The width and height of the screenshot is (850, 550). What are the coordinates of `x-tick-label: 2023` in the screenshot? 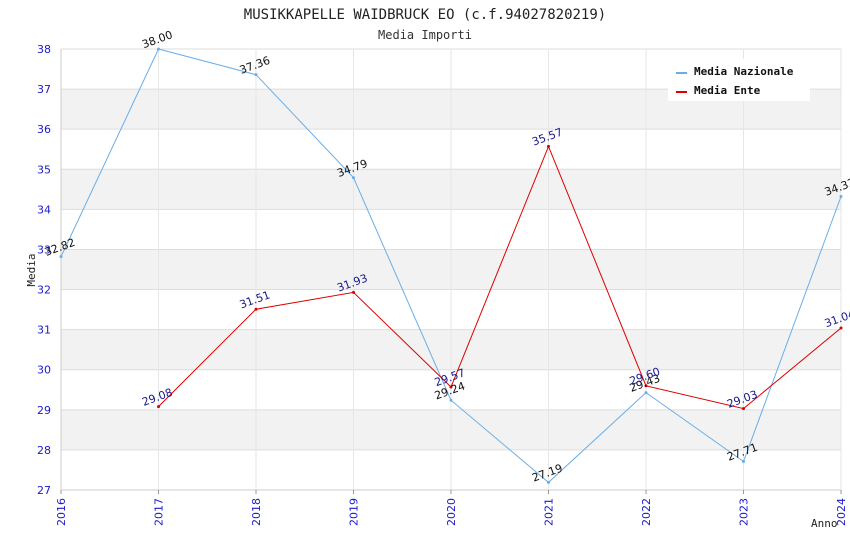 It's located at (744, 512).